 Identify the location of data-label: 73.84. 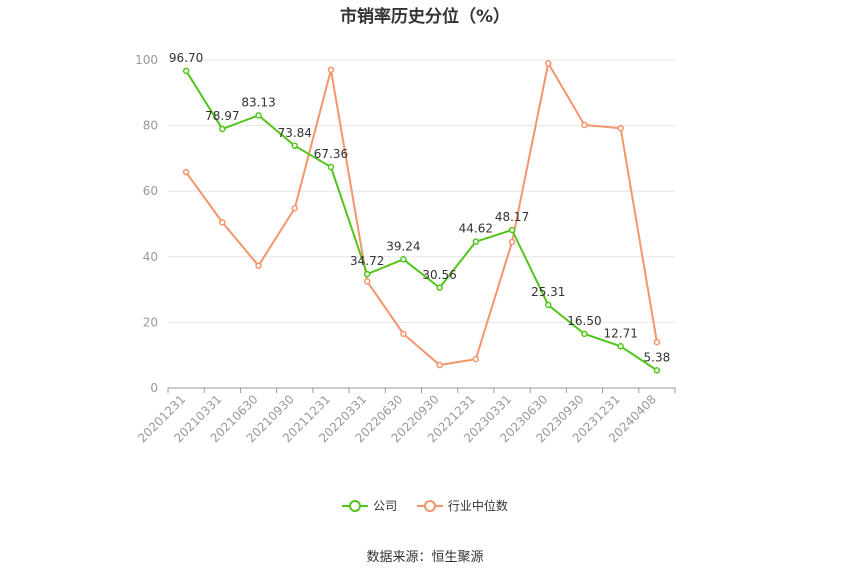
(295, 133).